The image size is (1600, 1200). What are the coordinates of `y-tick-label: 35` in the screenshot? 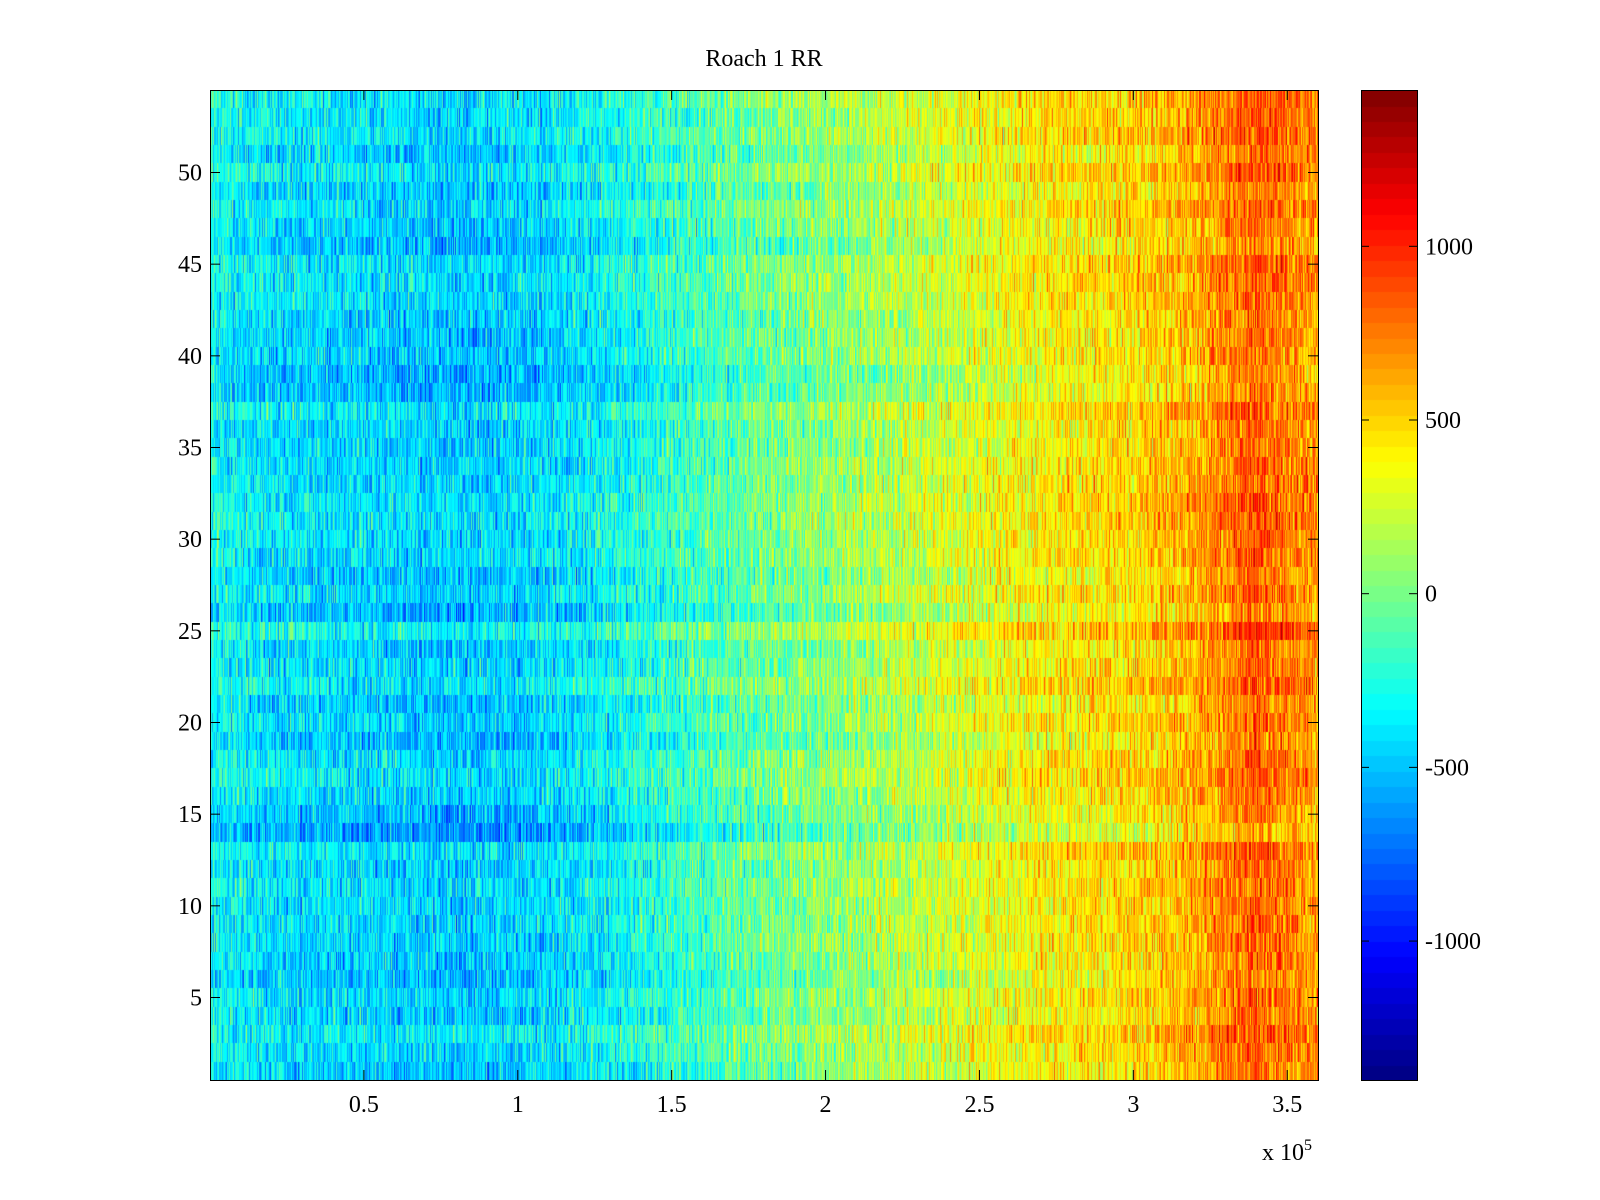 It's located at (190, 449).